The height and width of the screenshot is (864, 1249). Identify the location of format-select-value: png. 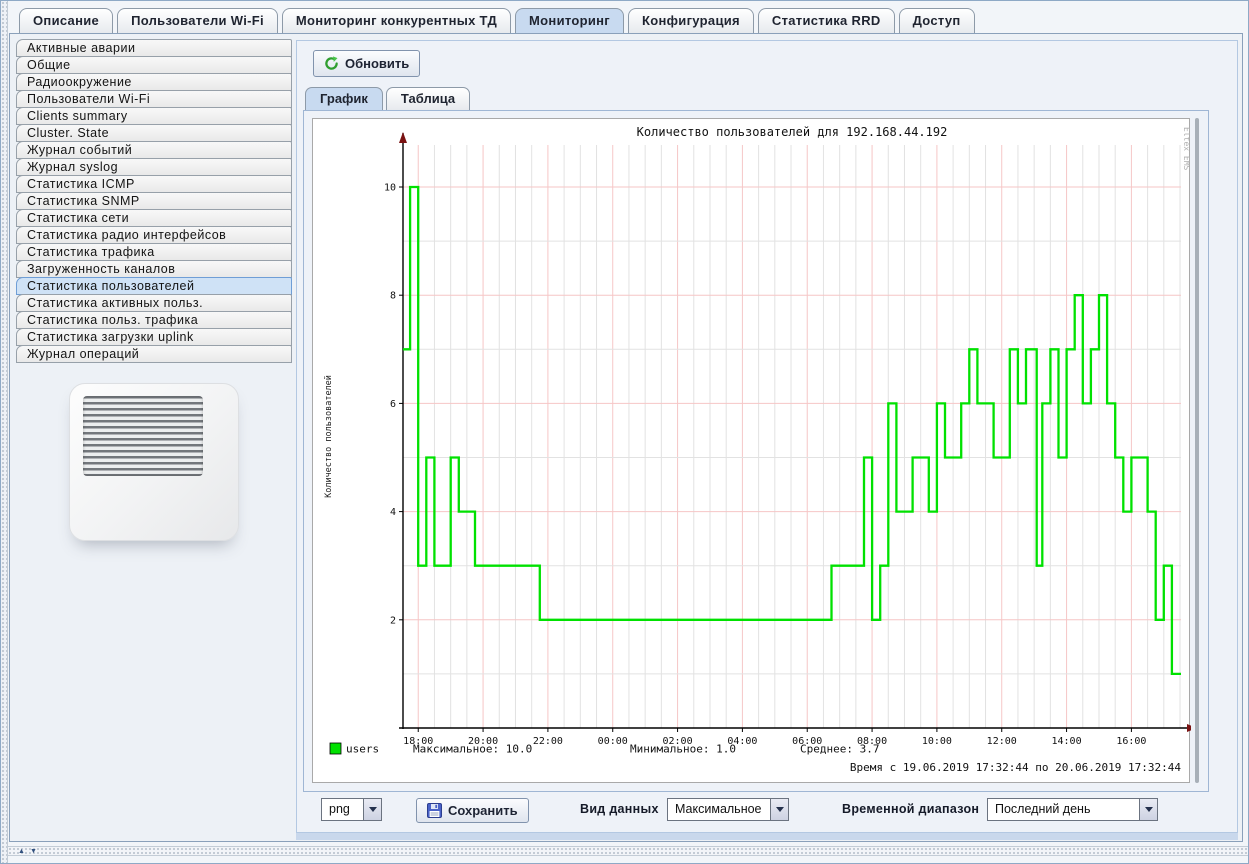
(342, 809).